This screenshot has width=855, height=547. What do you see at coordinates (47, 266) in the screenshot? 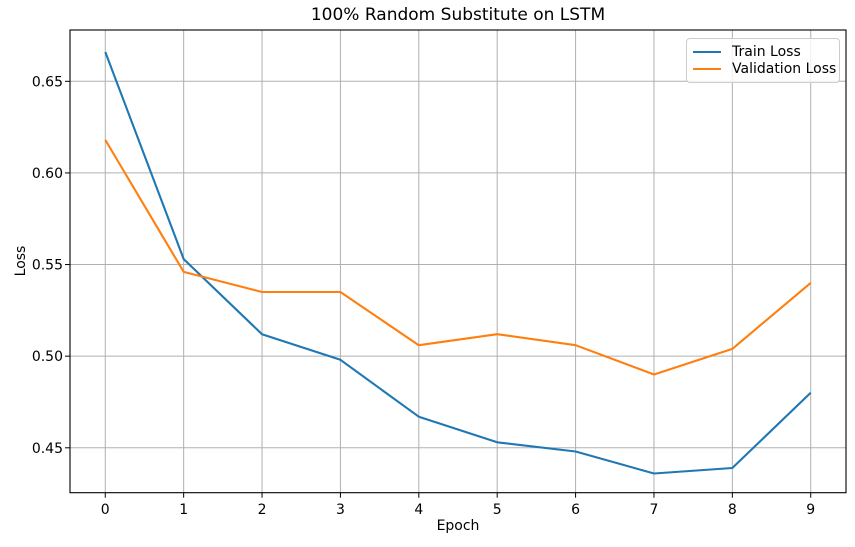
I see `y-tick-label: 0.55` at bounding box center [47, 266].